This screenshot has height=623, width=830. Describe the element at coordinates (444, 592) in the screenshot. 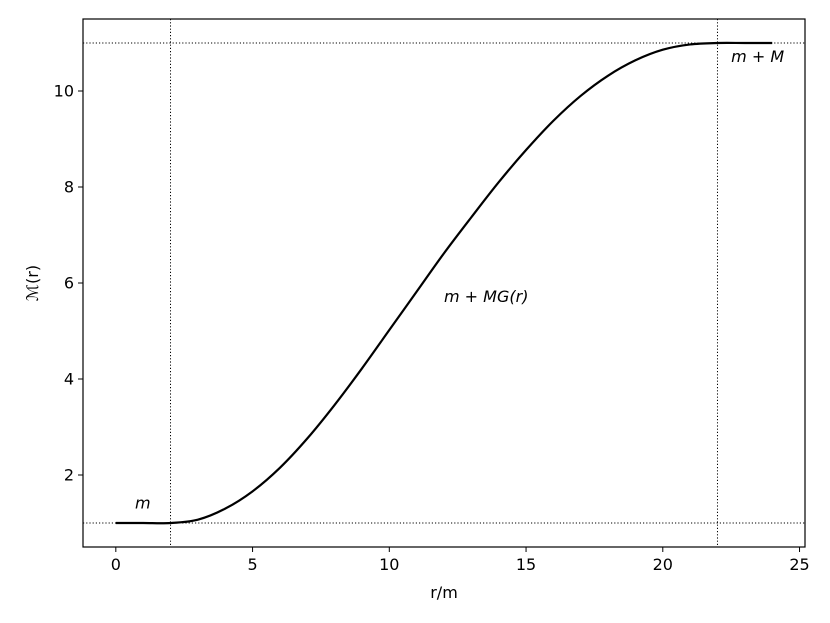

I see `x-axis-label: r/m` at that location.